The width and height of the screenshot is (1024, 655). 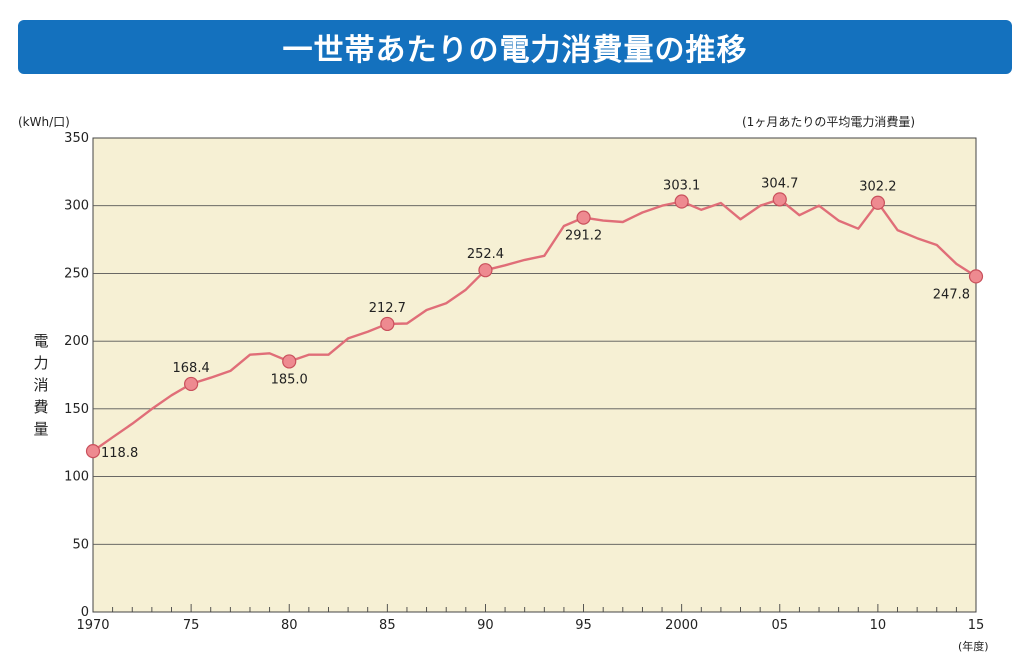 I want to click on y-unit-label: (kWh/口), so click(x=44, y=122).